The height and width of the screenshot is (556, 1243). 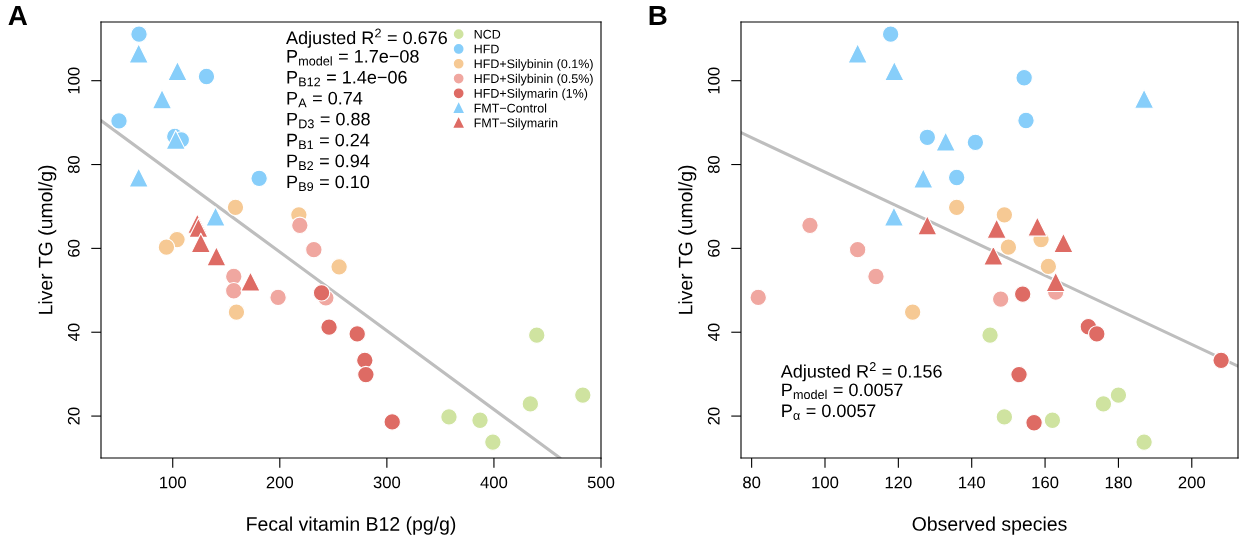 What do you see at coordinates (328, 162) in the screenshot?
I see `annotation: P$_{B2}$ = 0.94` at bounding box center [328, 162].